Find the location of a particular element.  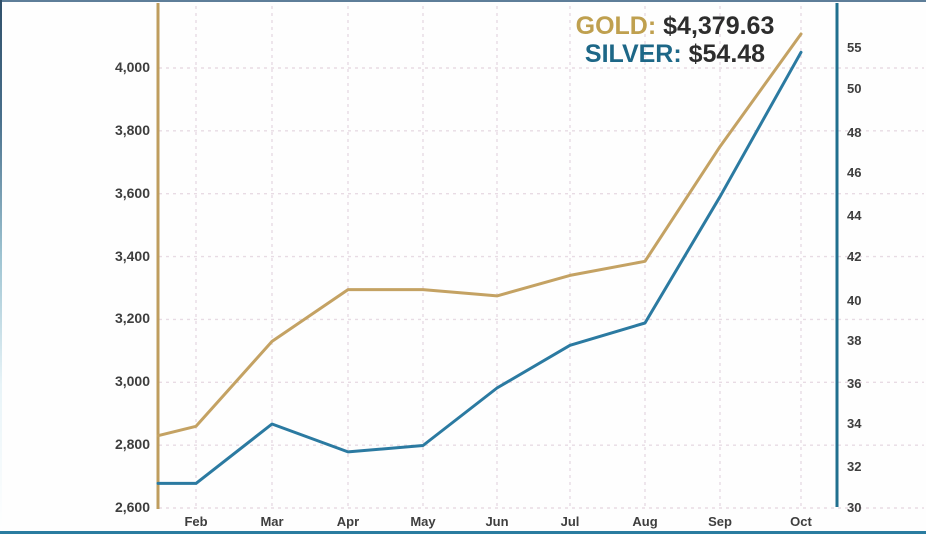

chart-legend: GOLD: $4,379.63 SILVER: $54.48 is located at coordinates (675, 40).